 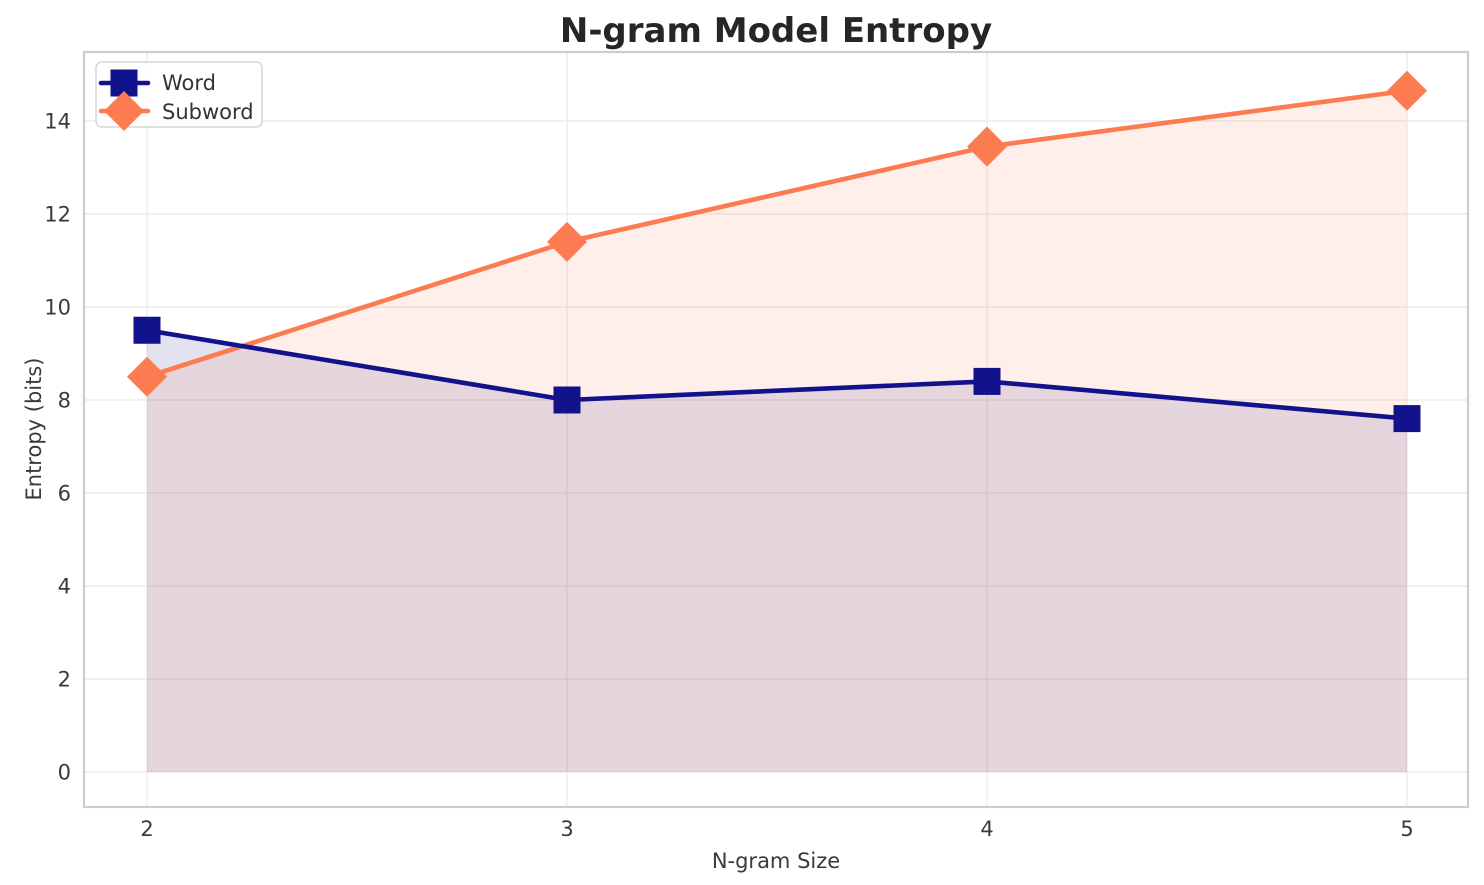 What do you see at coordinates (566, 829) in the screenshot?
I see `x-tick-label: 3` at bounding box center [566, 829].